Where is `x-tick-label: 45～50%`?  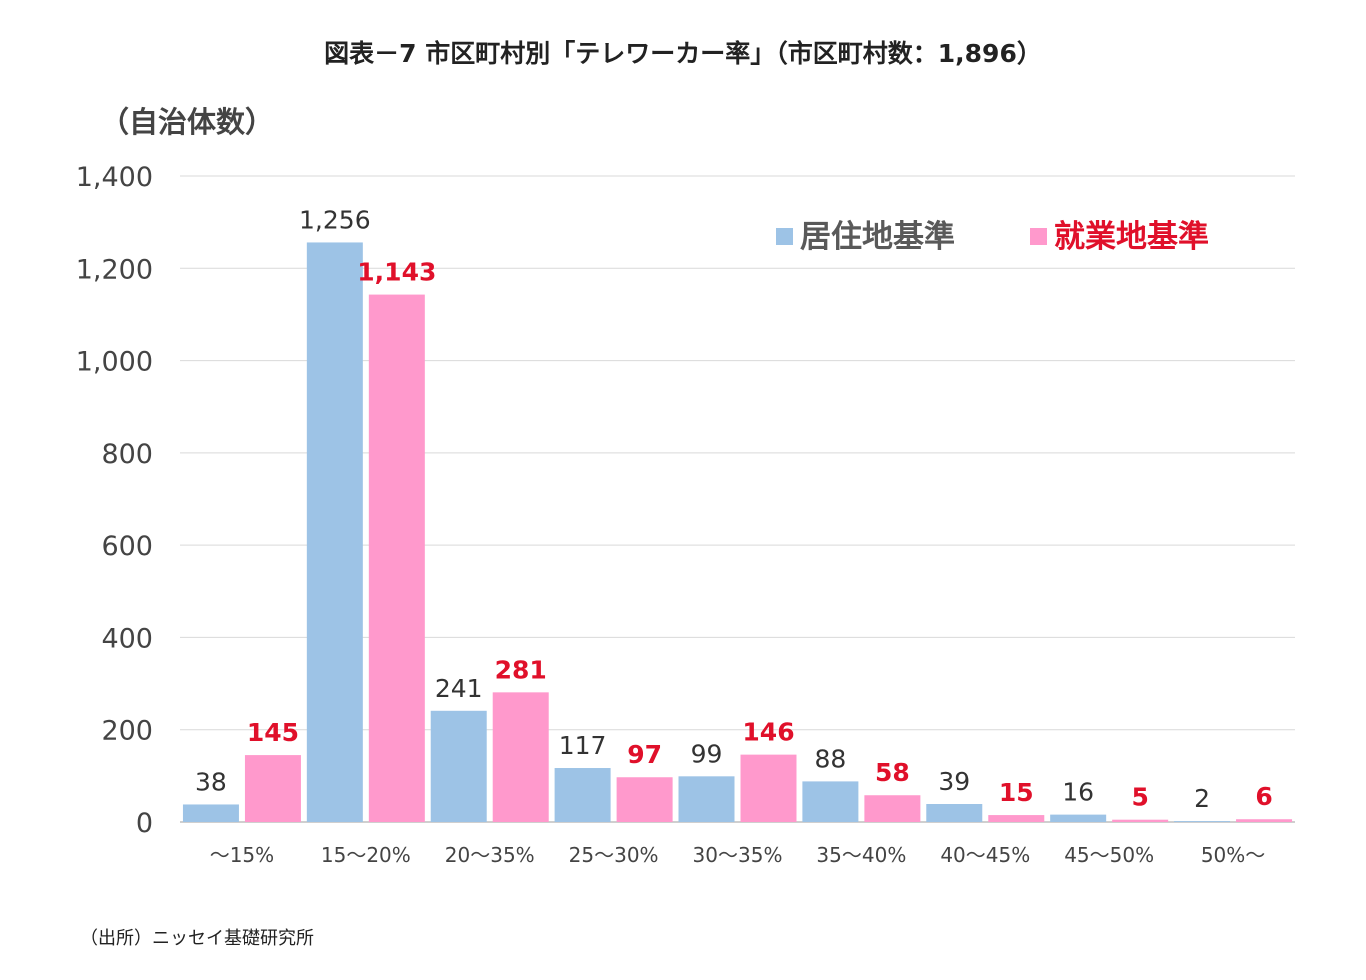
x-tick-label: 45～50% is located at coordinates (1109, 855).